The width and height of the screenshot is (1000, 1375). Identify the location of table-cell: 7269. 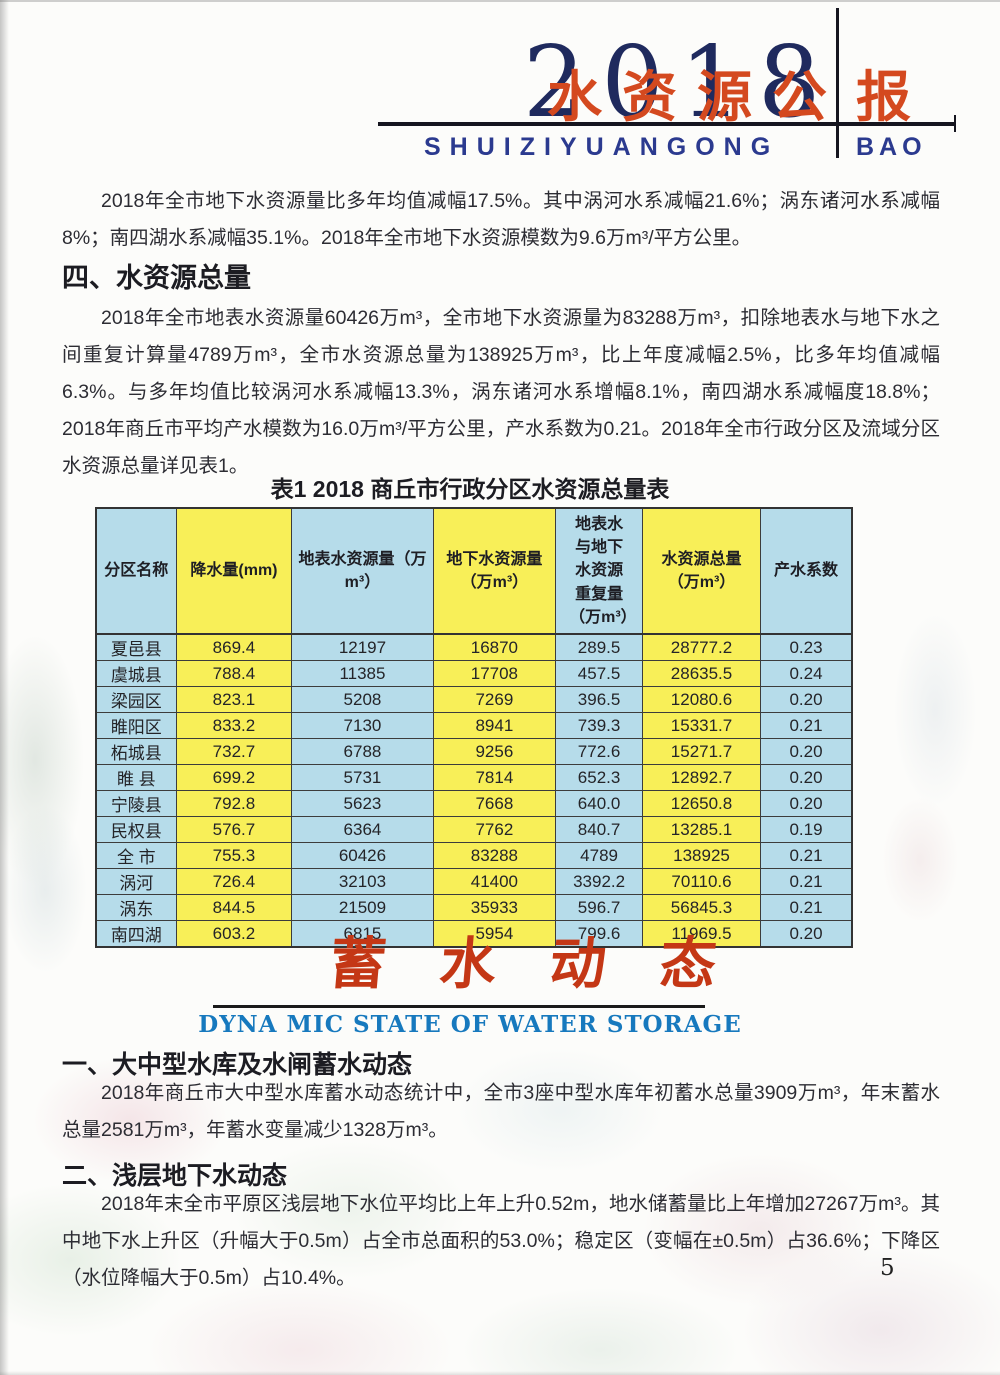
(494, 699).